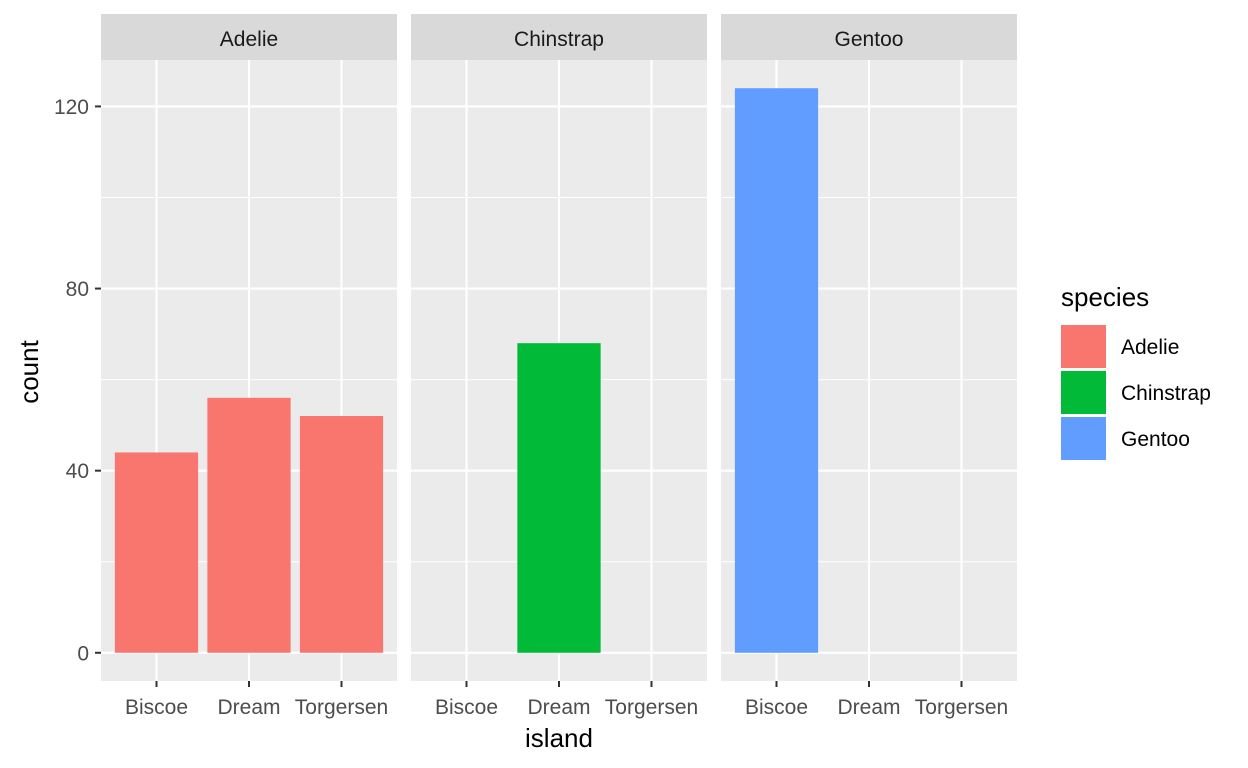 The image size is (1248, 768). Describe the element at coordinates (83, 653) in the screenshot. I see `y-tick-label: 0` at that location.